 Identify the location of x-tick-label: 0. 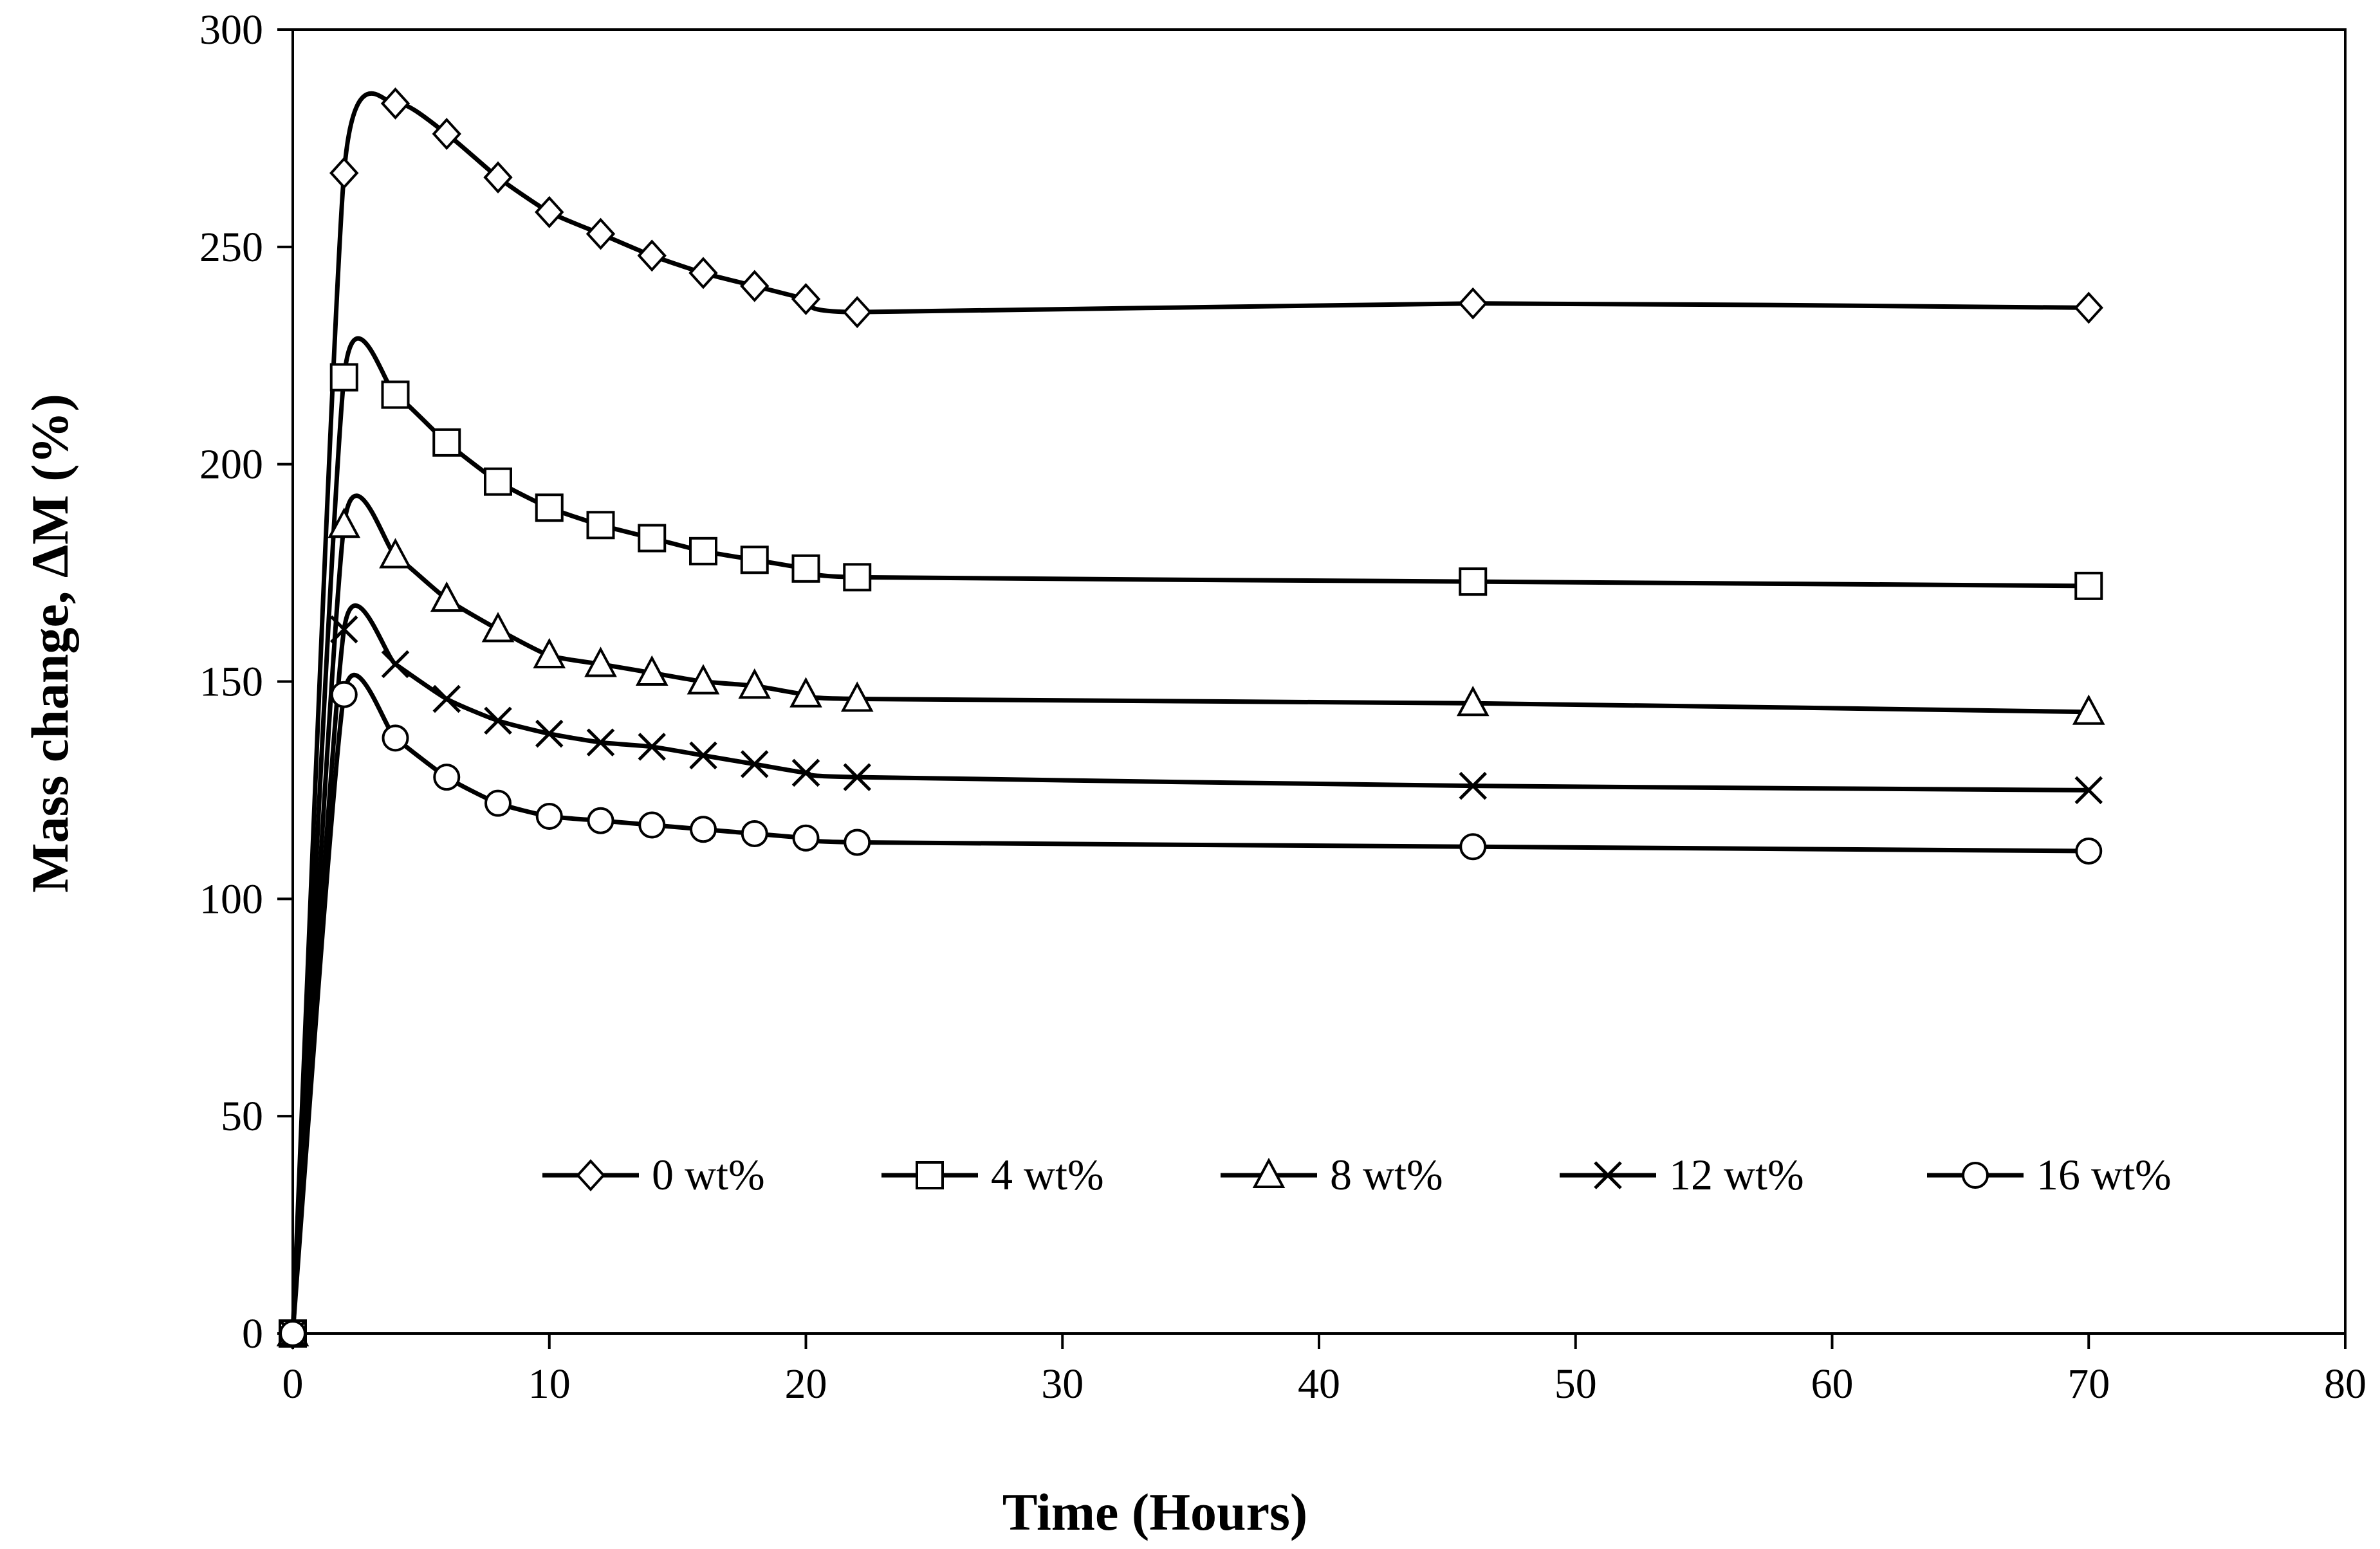
(293, 1384).